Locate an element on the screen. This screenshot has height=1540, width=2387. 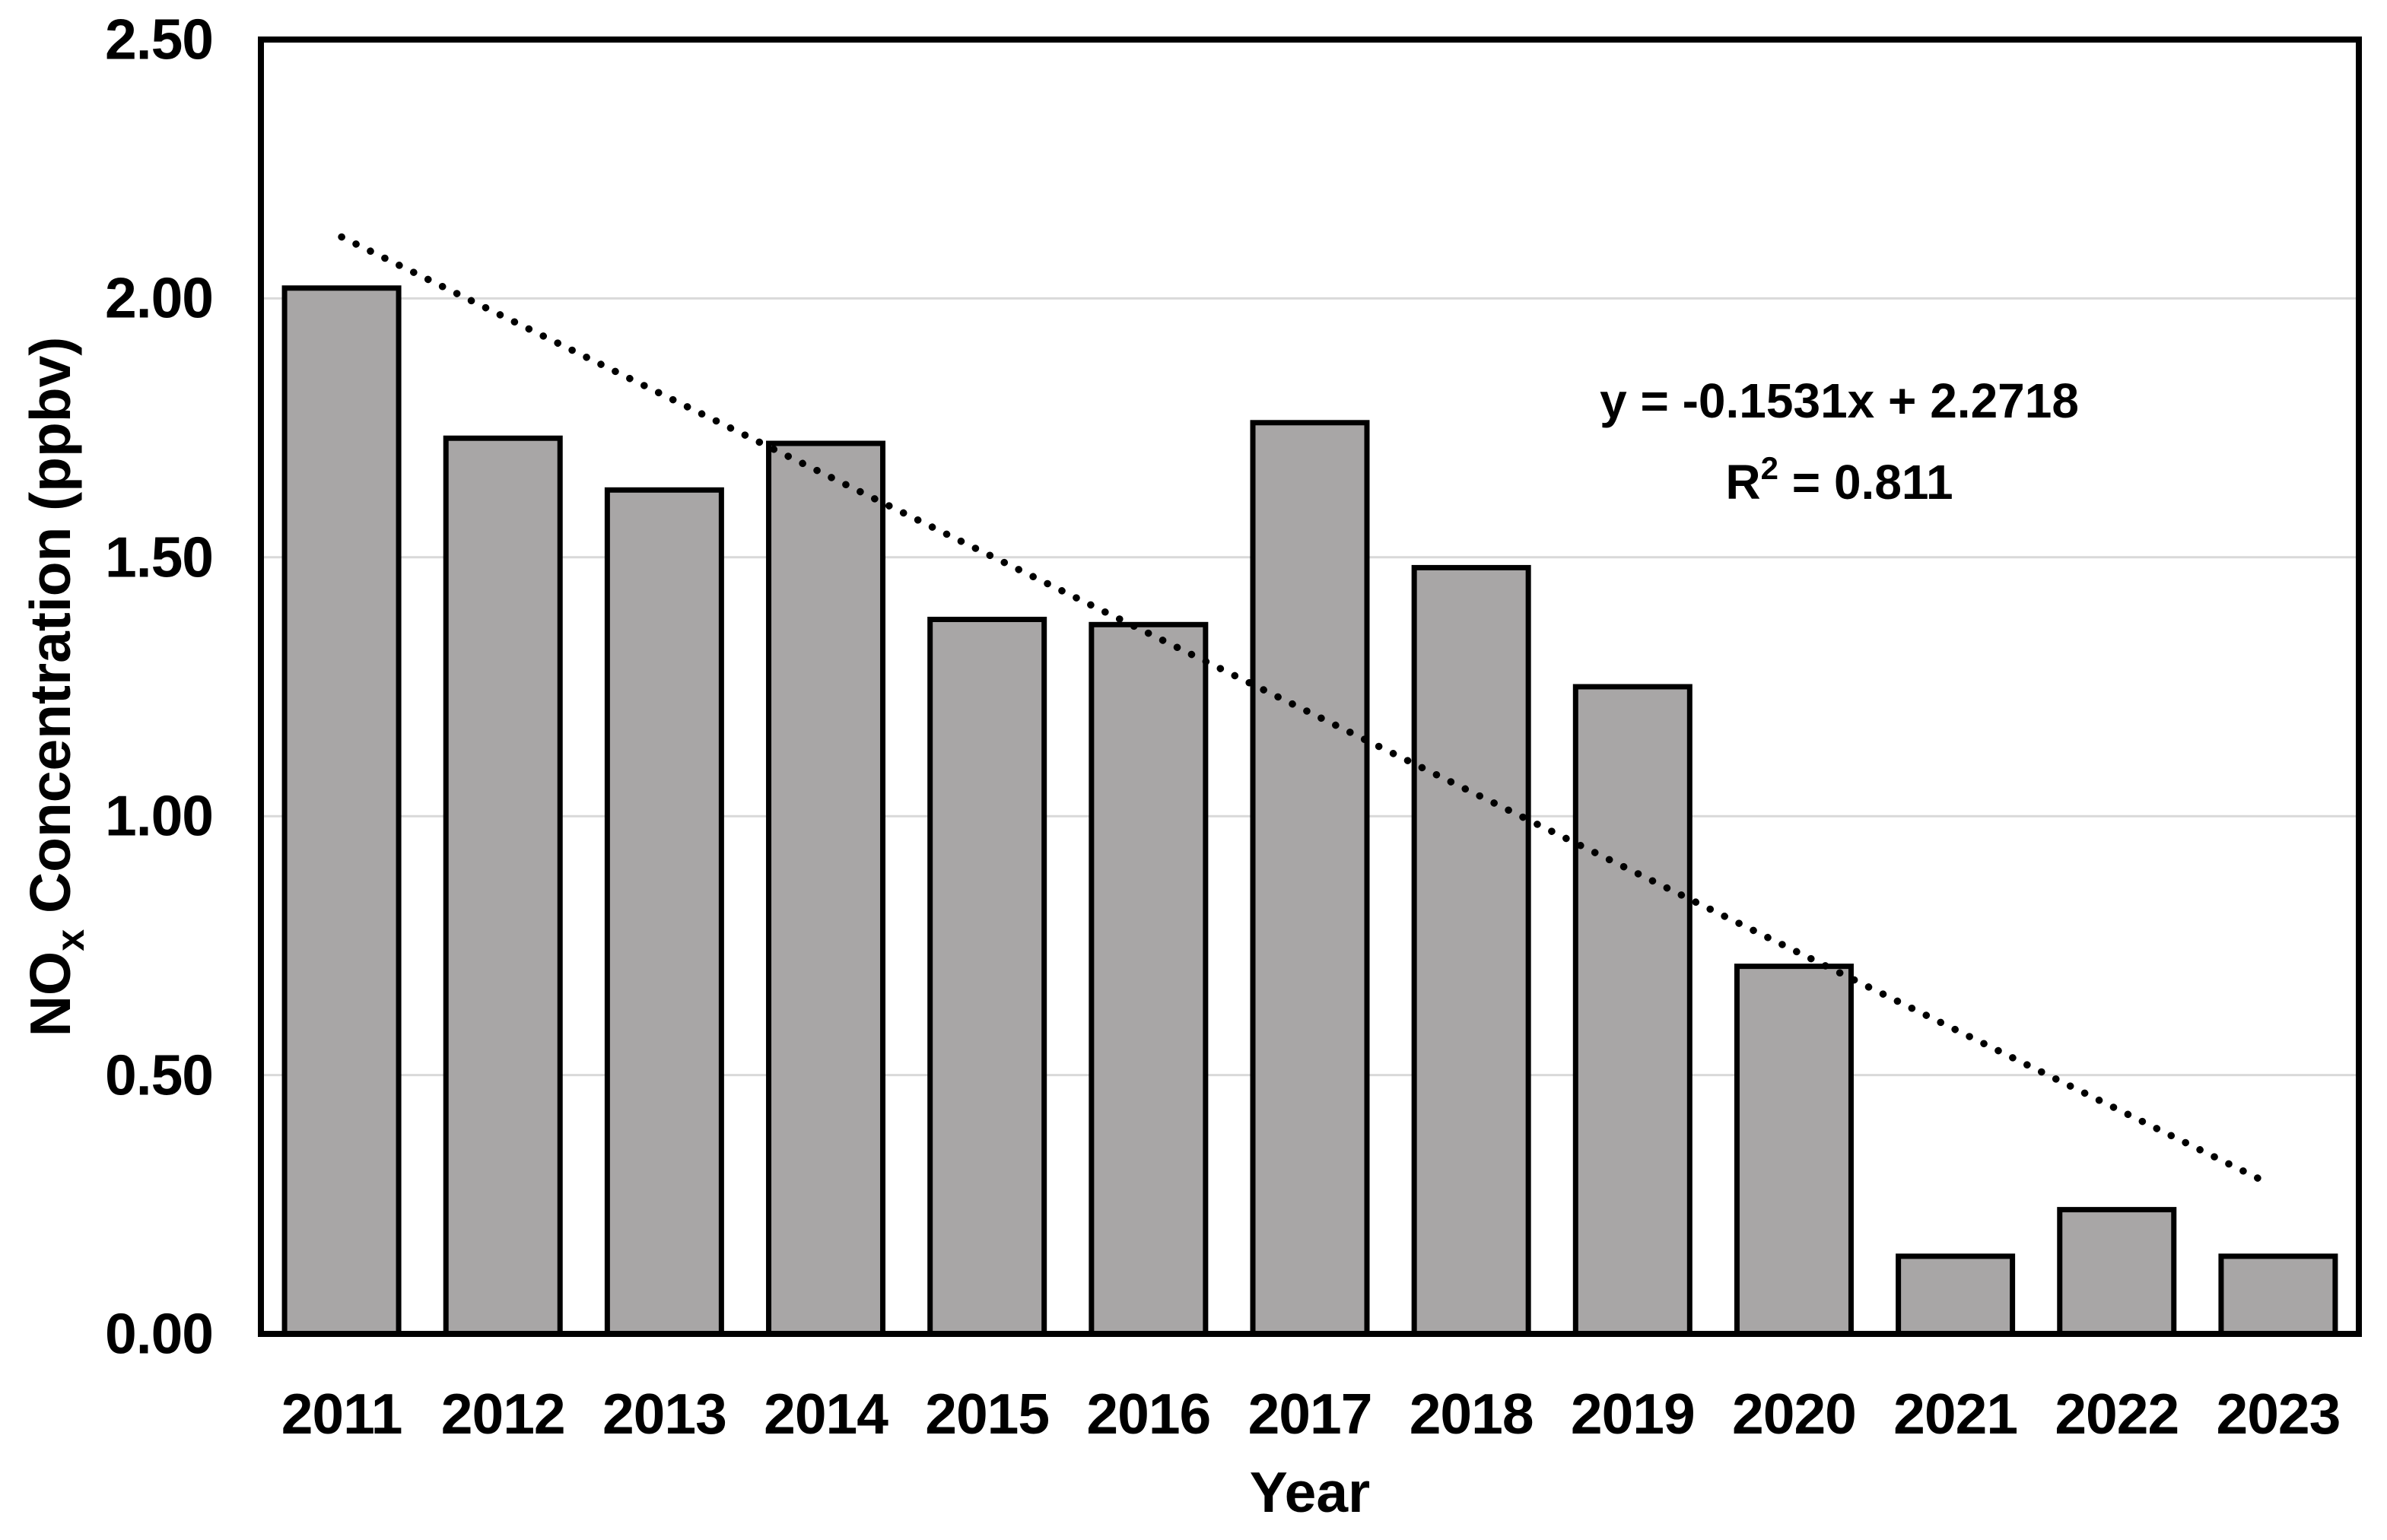
y-axis-title: NOx Concentration (ppbv) is located at coordinates (55, 687).